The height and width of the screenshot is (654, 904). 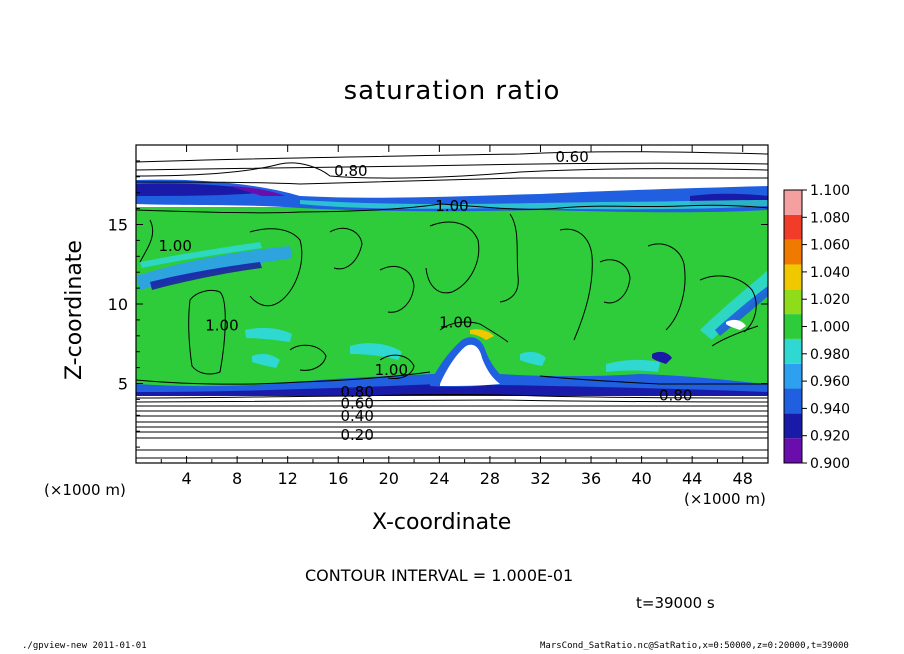 What do you see at coordinates (74, 310) in the screenshot?
I see `y-axis-label: Z-coordinate` at bounding box center [74, 310].